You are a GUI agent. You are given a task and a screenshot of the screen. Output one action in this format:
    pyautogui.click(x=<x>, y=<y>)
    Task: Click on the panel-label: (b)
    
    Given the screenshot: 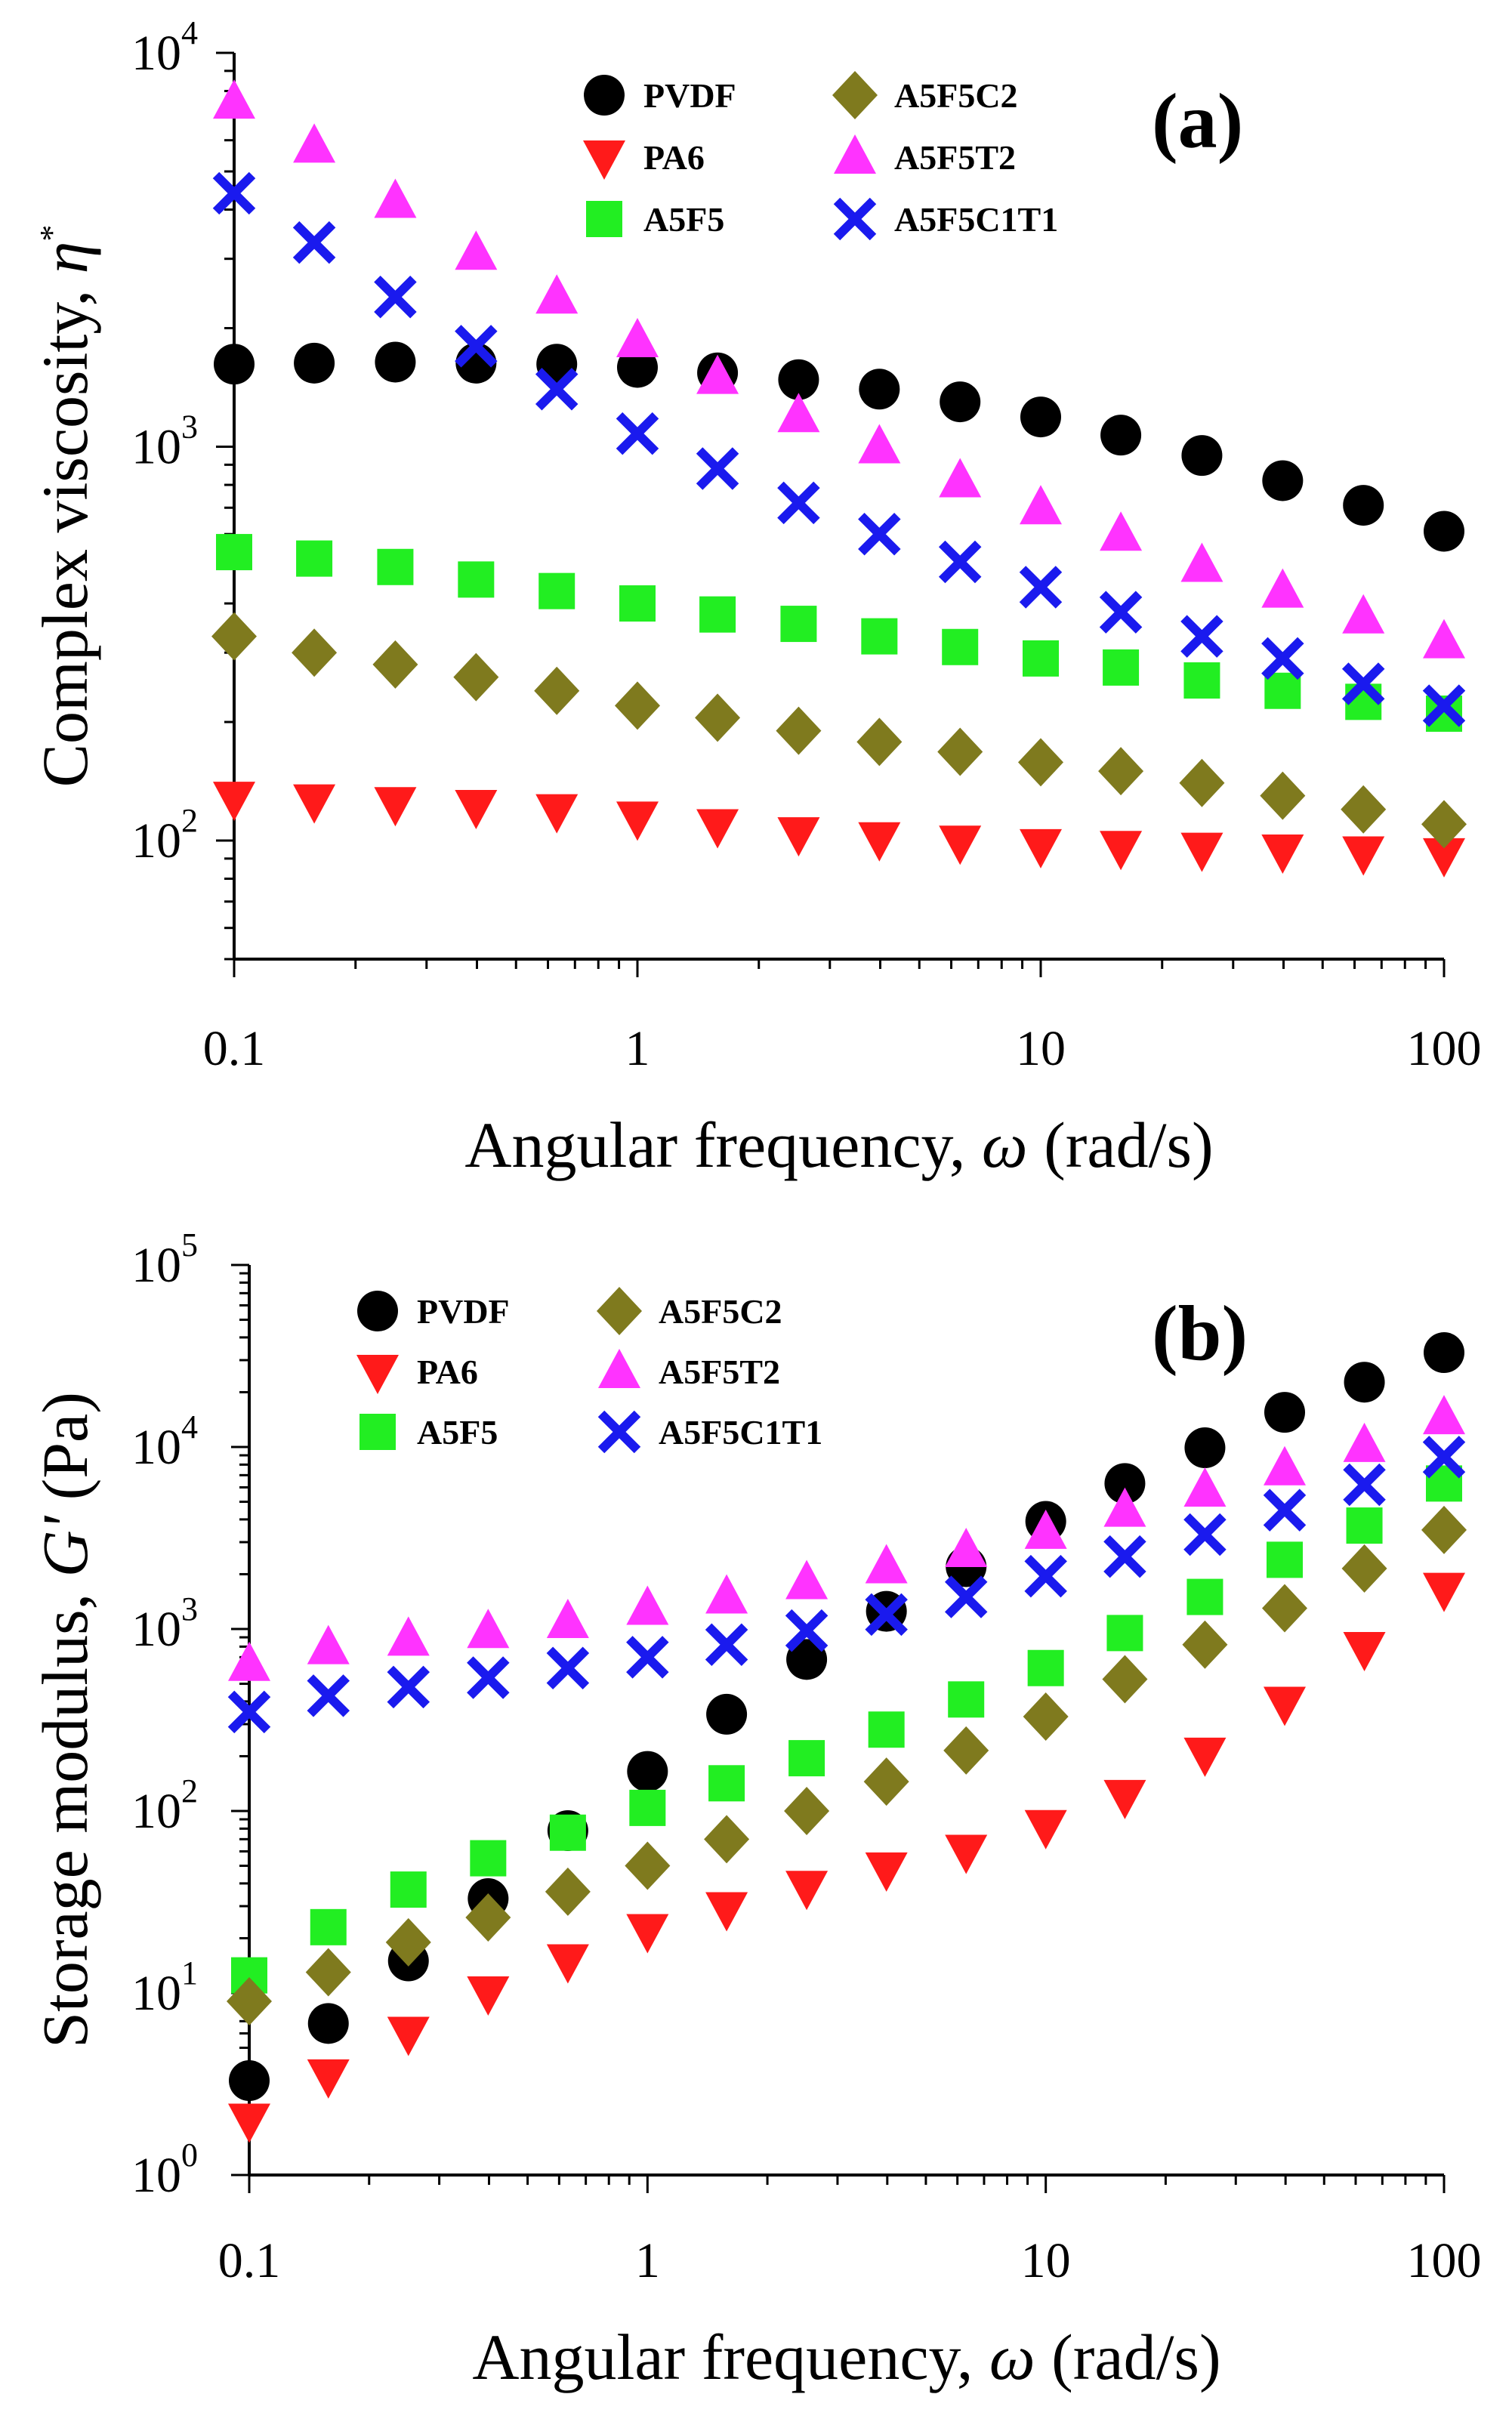 What is the action you would take?
    pyautogui.click(x=1200, y=1333)
    